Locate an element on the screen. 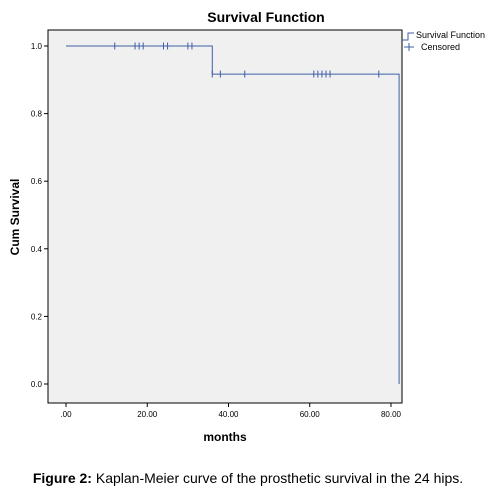 This screenshot has width=496, height=492. x-tick-label: .00 is located at coordinates (66, 414).